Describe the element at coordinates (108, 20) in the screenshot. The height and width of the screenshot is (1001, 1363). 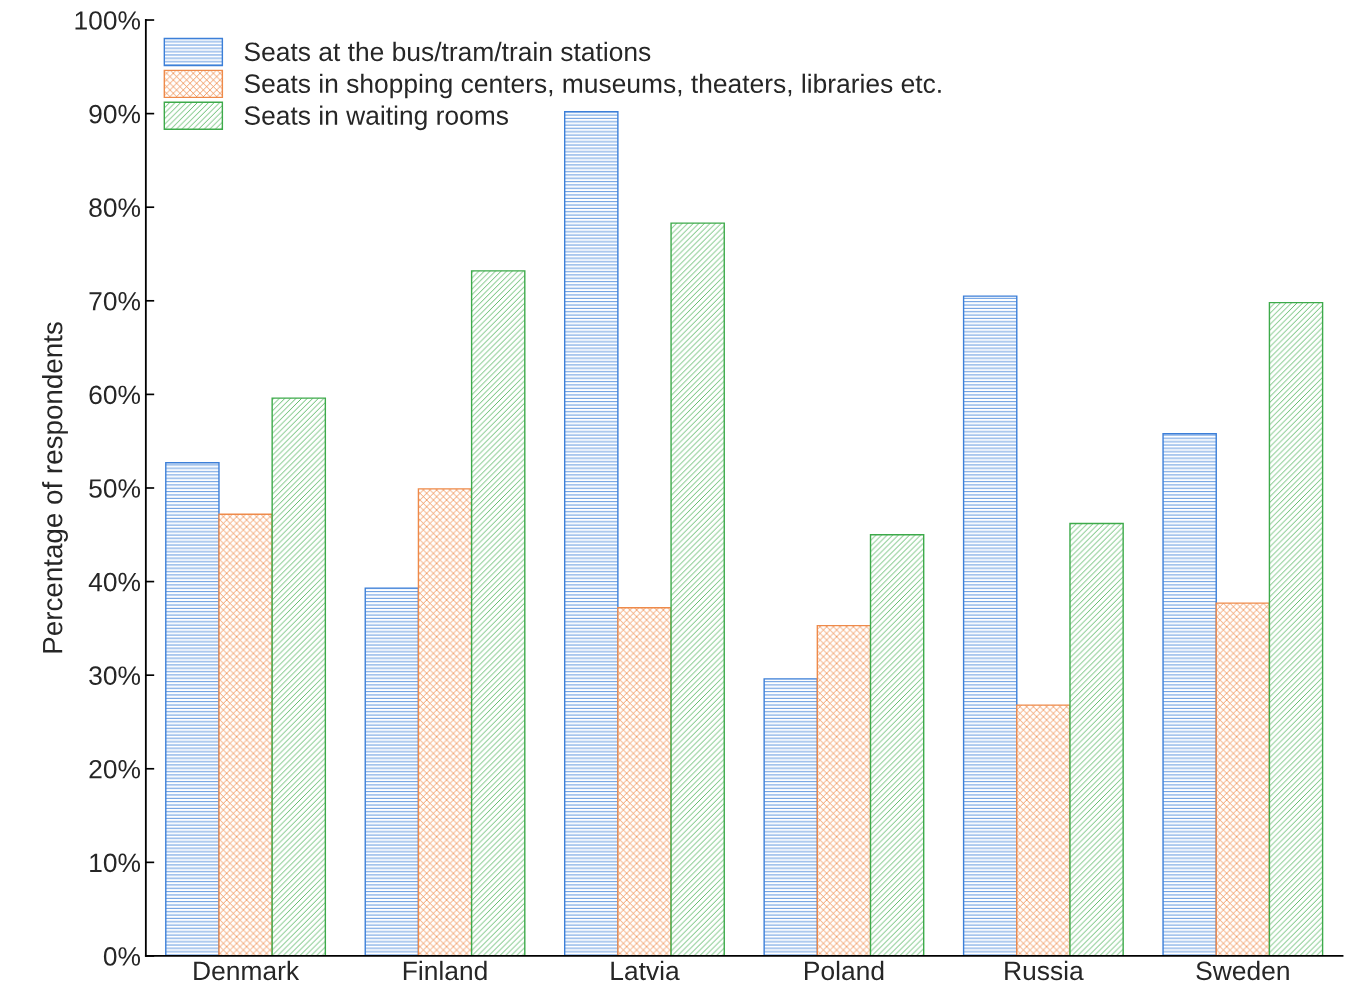
I see `y-tick-label: 100%` at that location.